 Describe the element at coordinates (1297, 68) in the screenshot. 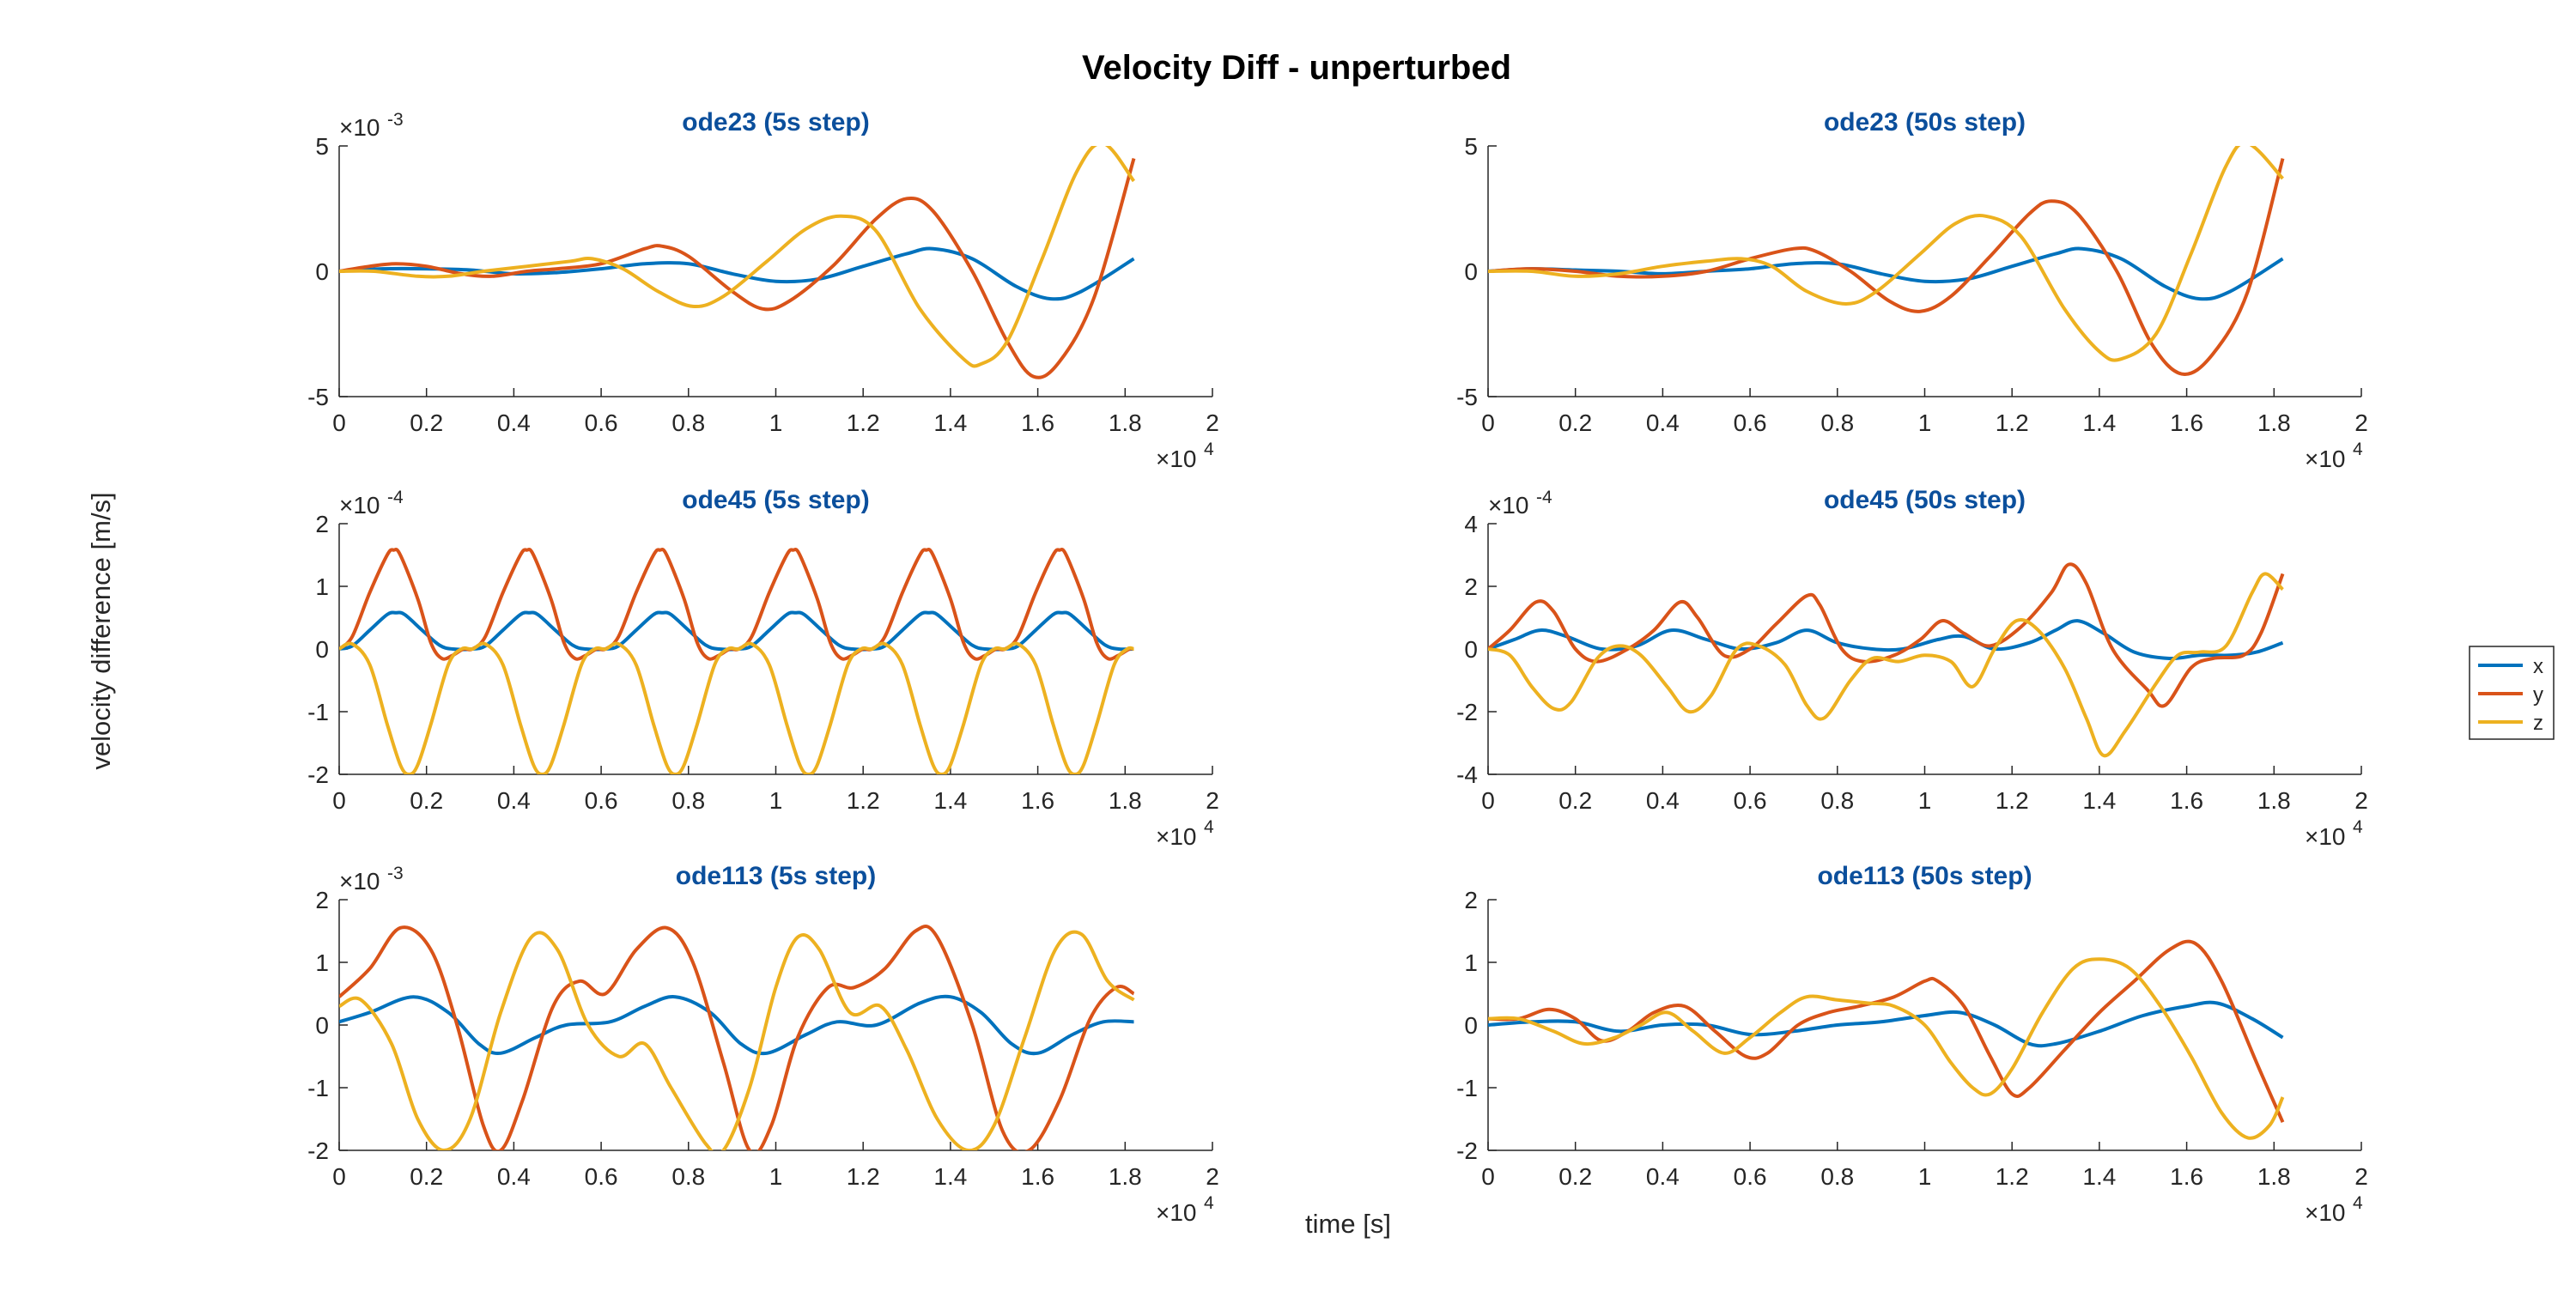

I see `figure-title: Velocity Diff - unperturbed` at that location.